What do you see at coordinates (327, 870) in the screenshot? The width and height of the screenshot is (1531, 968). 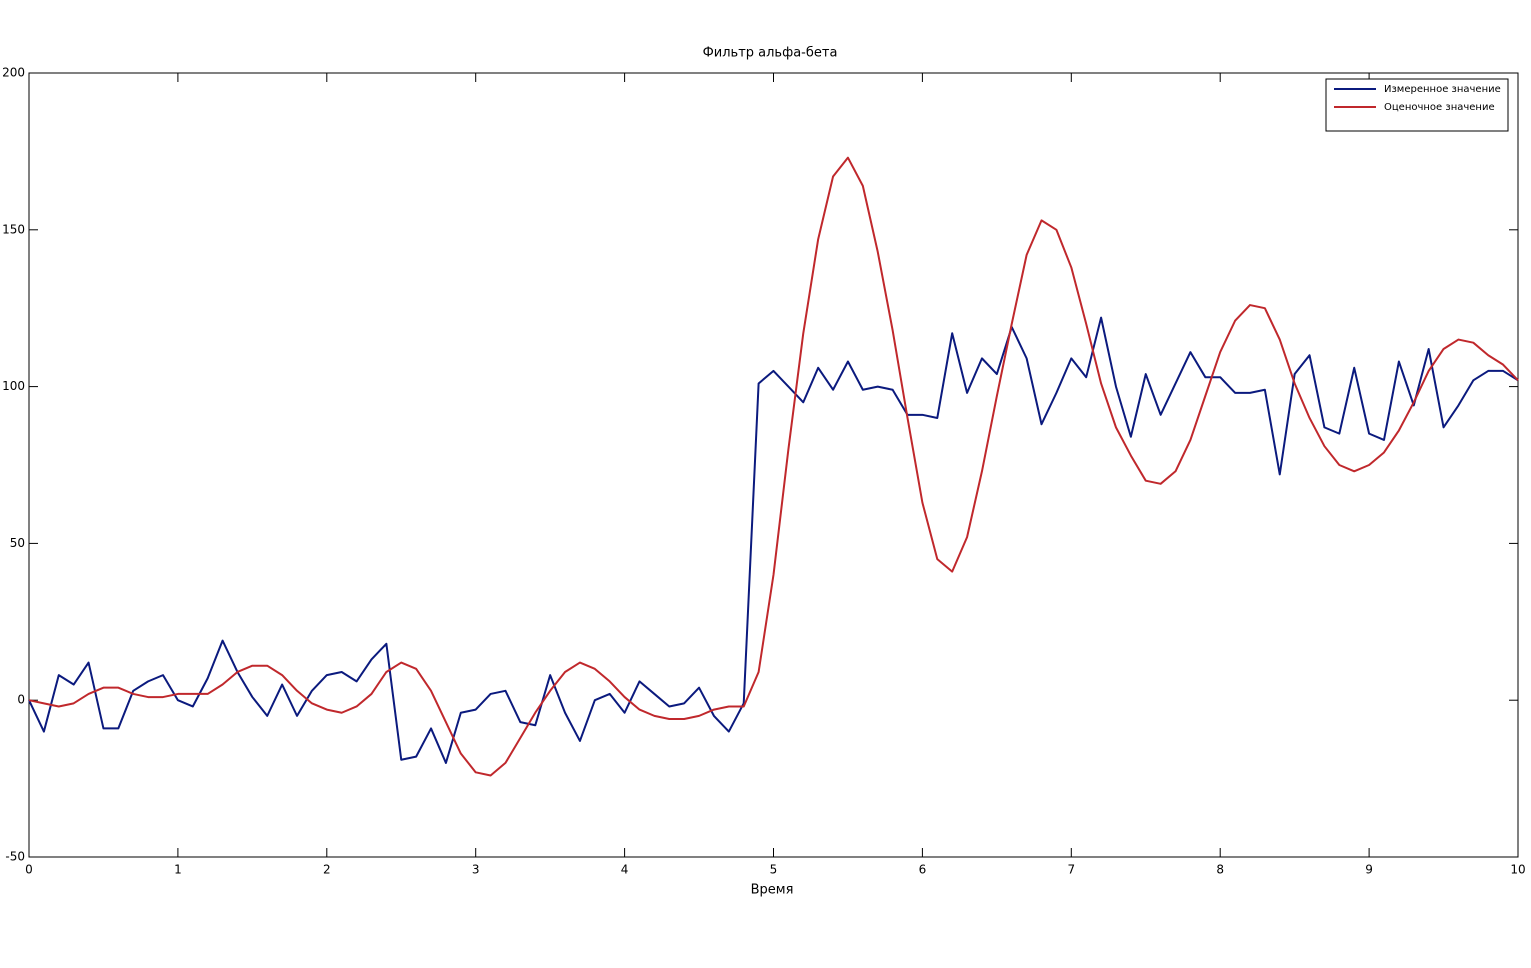 I see `x-tick-label: 2` at bounding box center [327, 870].